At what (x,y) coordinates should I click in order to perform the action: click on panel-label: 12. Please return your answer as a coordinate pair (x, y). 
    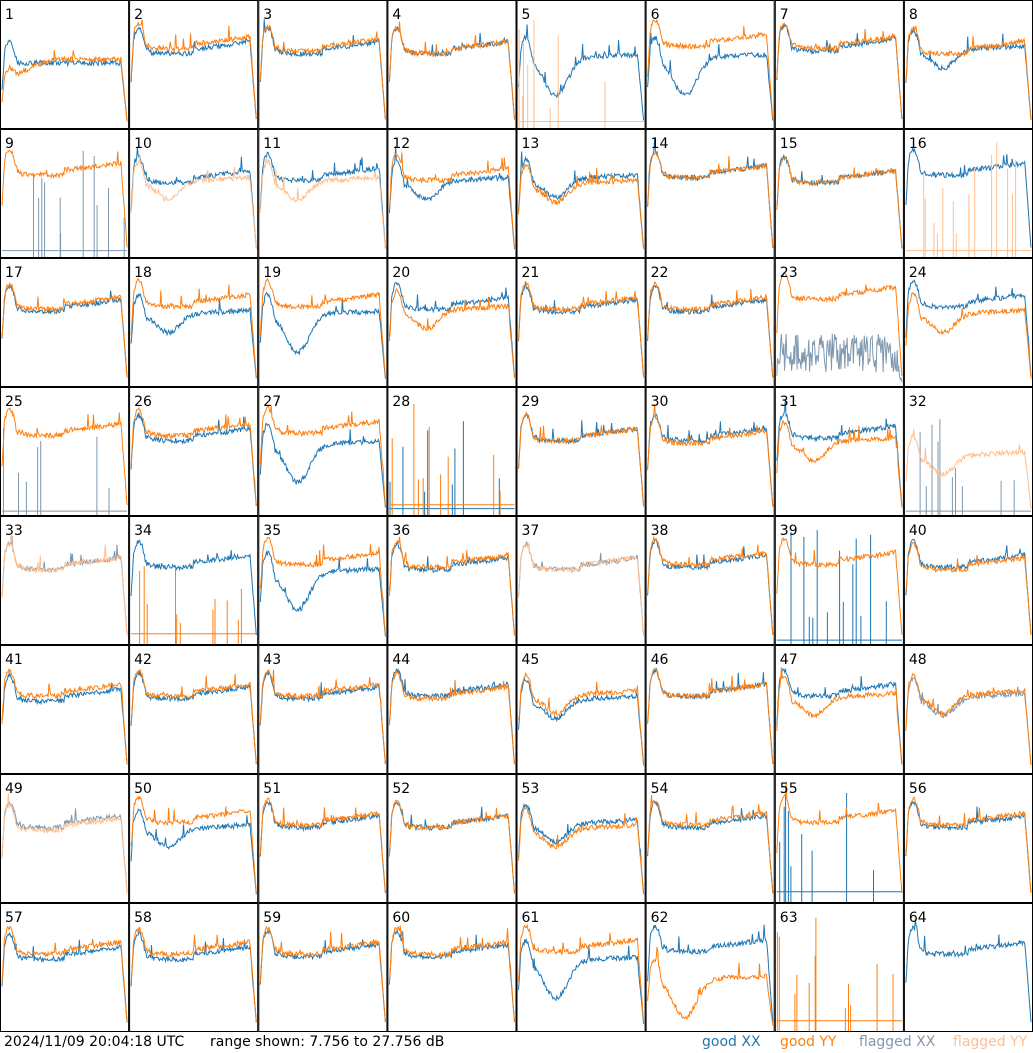
    Looking at the image, I should click on (401, 144).